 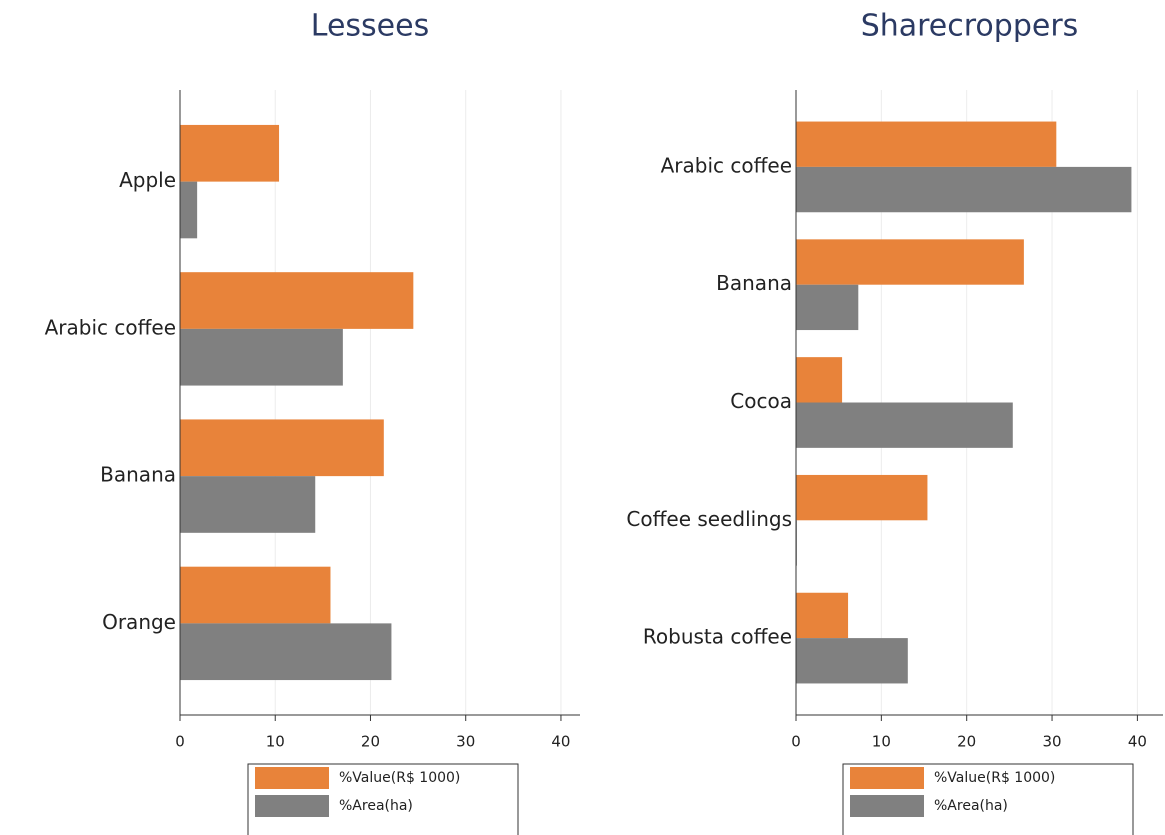 I want to click on y-tick-label: Apple, so click(x=147, y=180).